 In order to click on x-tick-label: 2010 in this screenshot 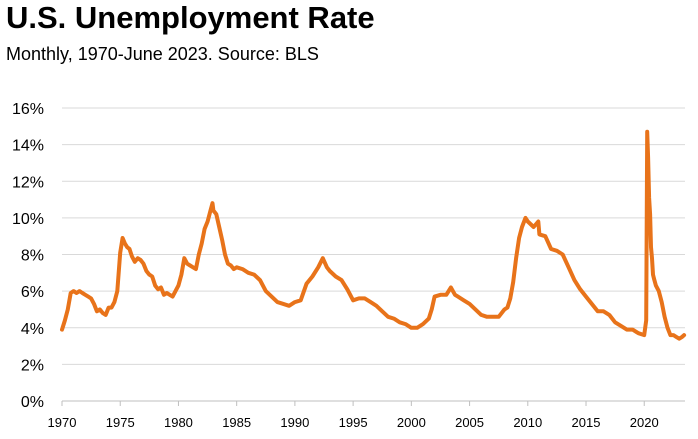, I will do `click(527, 422)`.